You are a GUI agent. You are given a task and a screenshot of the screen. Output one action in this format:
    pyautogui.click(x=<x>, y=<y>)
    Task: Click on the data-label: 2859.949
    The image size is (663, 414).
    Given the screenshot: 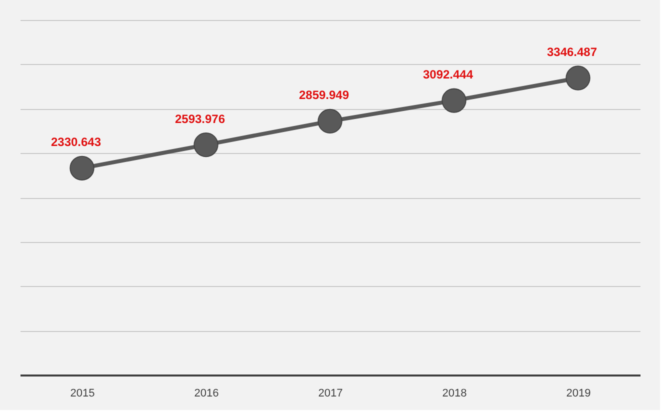 What is the action you would take?
    pyautogui.click(x=324, y=95)
    